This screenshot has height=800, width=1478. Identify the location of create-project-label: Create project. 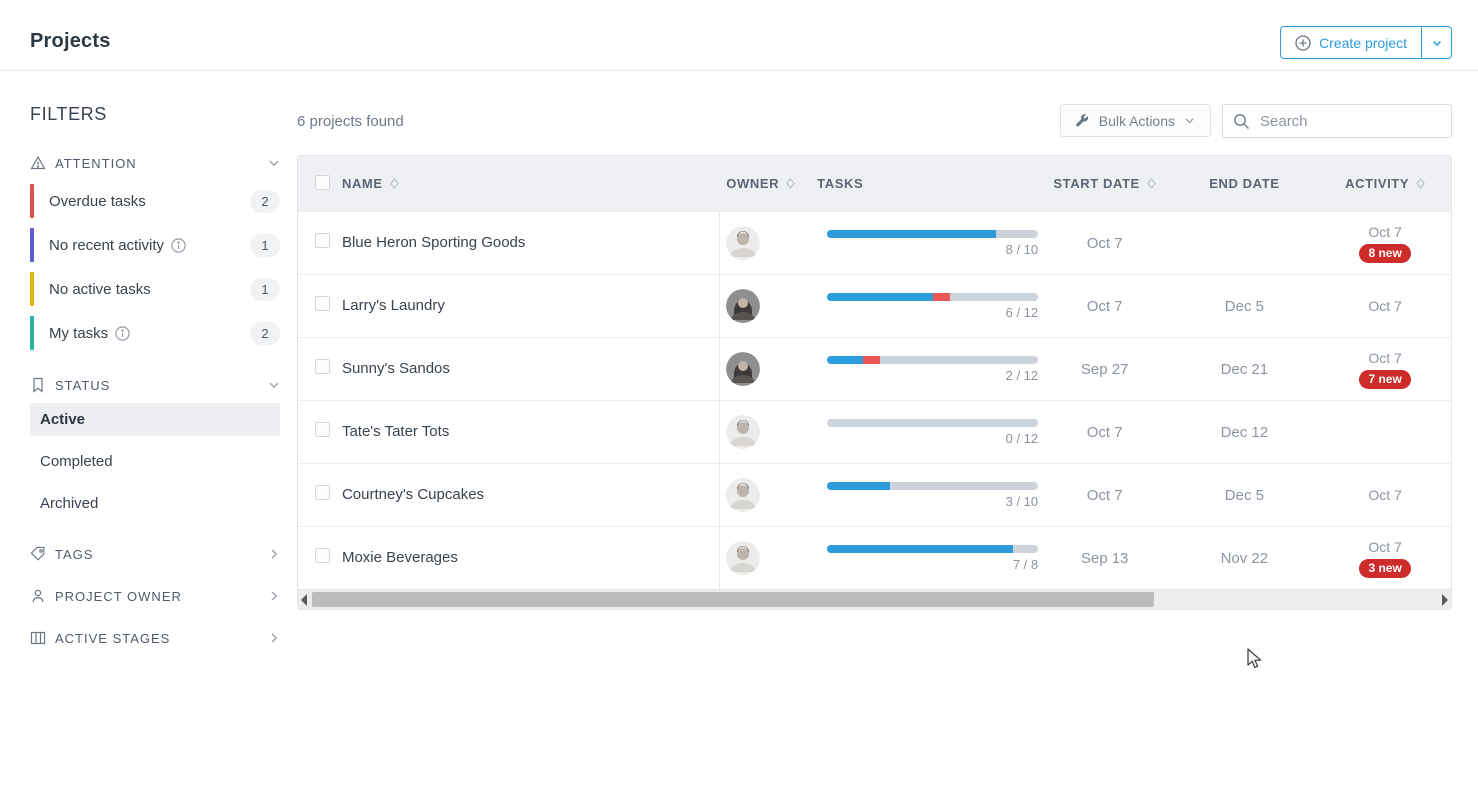
(1363, 42).